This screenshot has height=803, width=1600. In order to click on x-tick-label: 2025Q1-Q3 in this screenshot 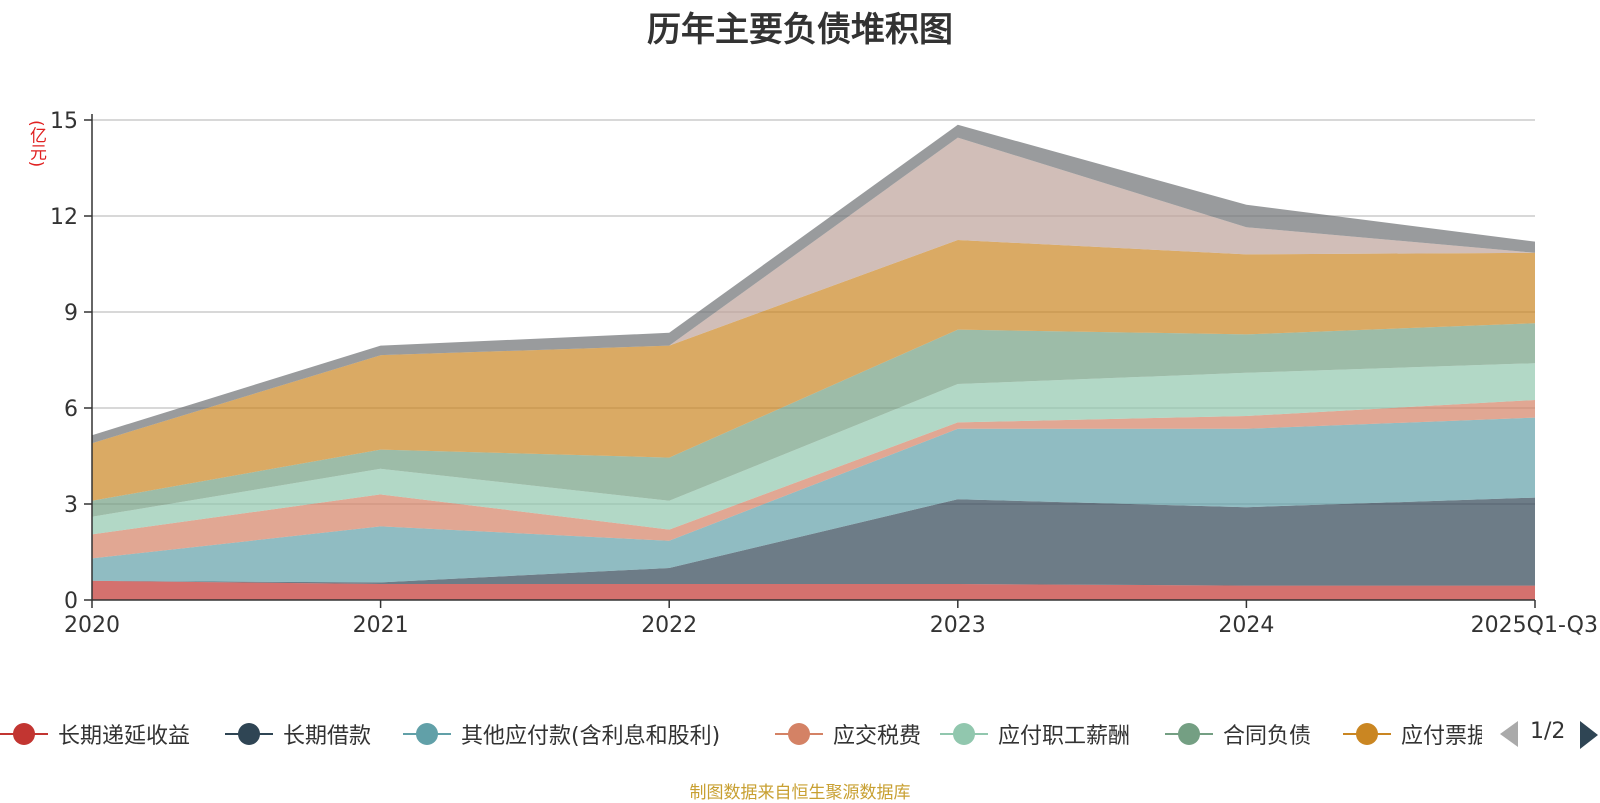, I will do `click(1534, 625)`.